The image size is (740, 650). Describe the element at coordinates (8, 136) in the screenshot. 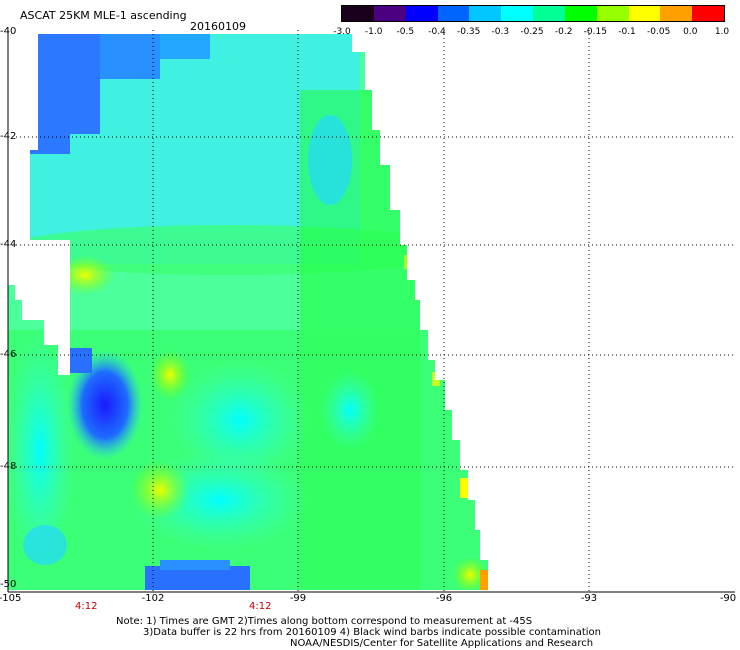

I see `lat-label: -42` at that location.